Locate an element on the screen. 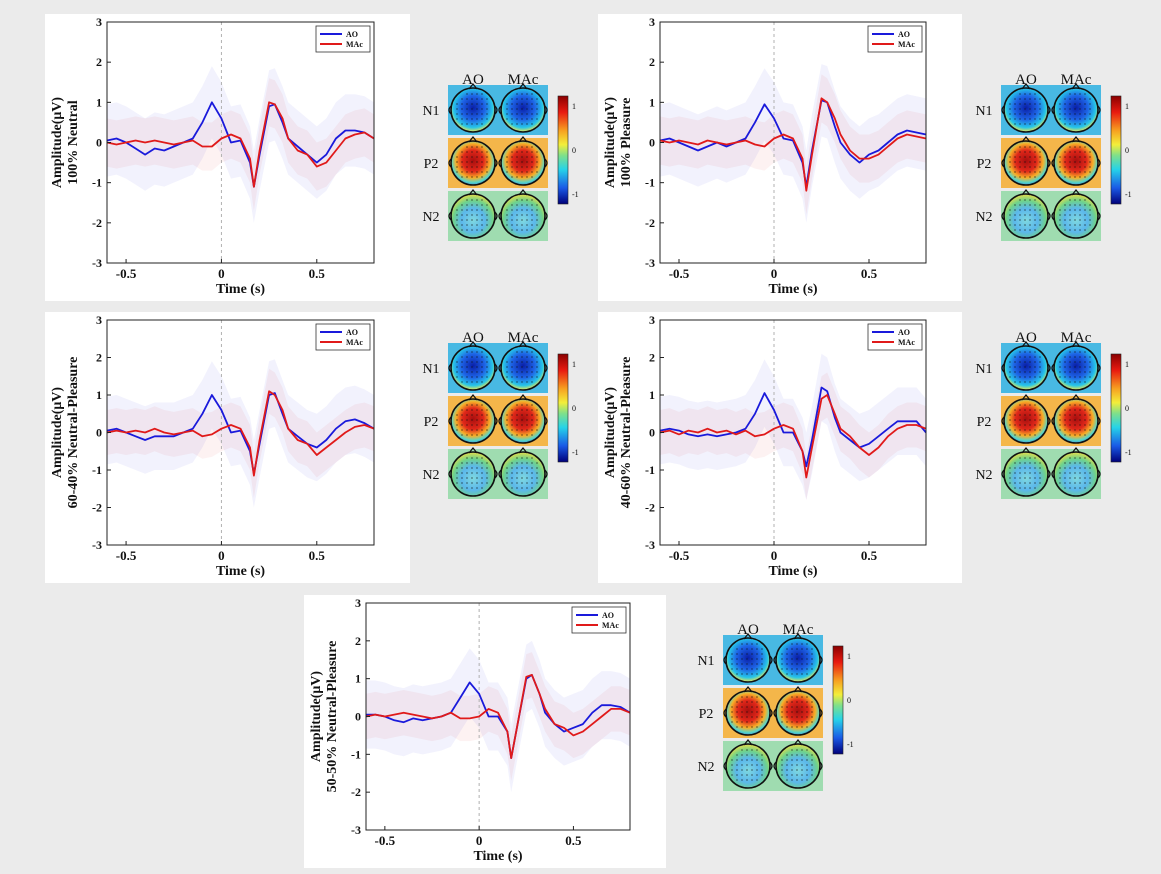 Image resolution: width=1161 pixels, height=874 pixels. colorbar-tick-label: -1 is located at coordinates (1128, 194).